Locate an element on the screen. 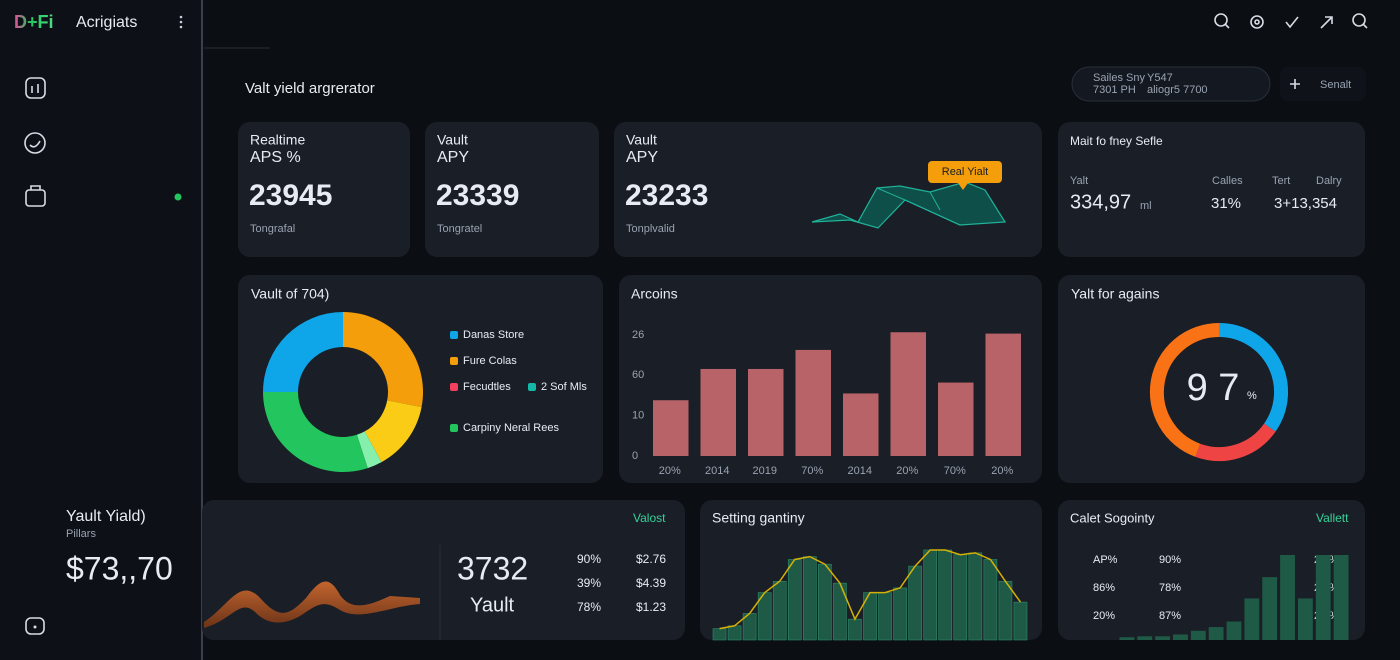 The image size is (1400, 660). stat-sublabel: APY is located at coordinates (642, 157).